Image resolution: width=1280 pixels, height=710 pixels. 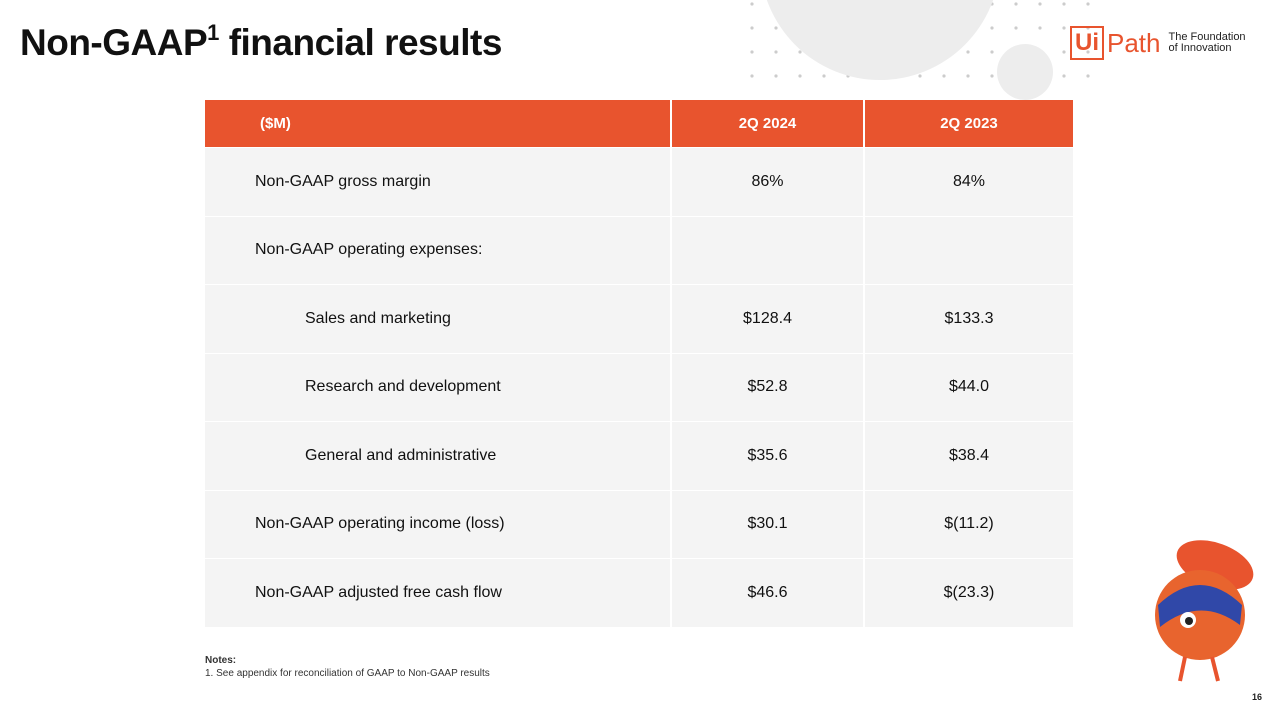 What do you see at coordinates (438, 123) in the screenshot?
I see `header-cell: ($M)` at bounding box center [438, 123].